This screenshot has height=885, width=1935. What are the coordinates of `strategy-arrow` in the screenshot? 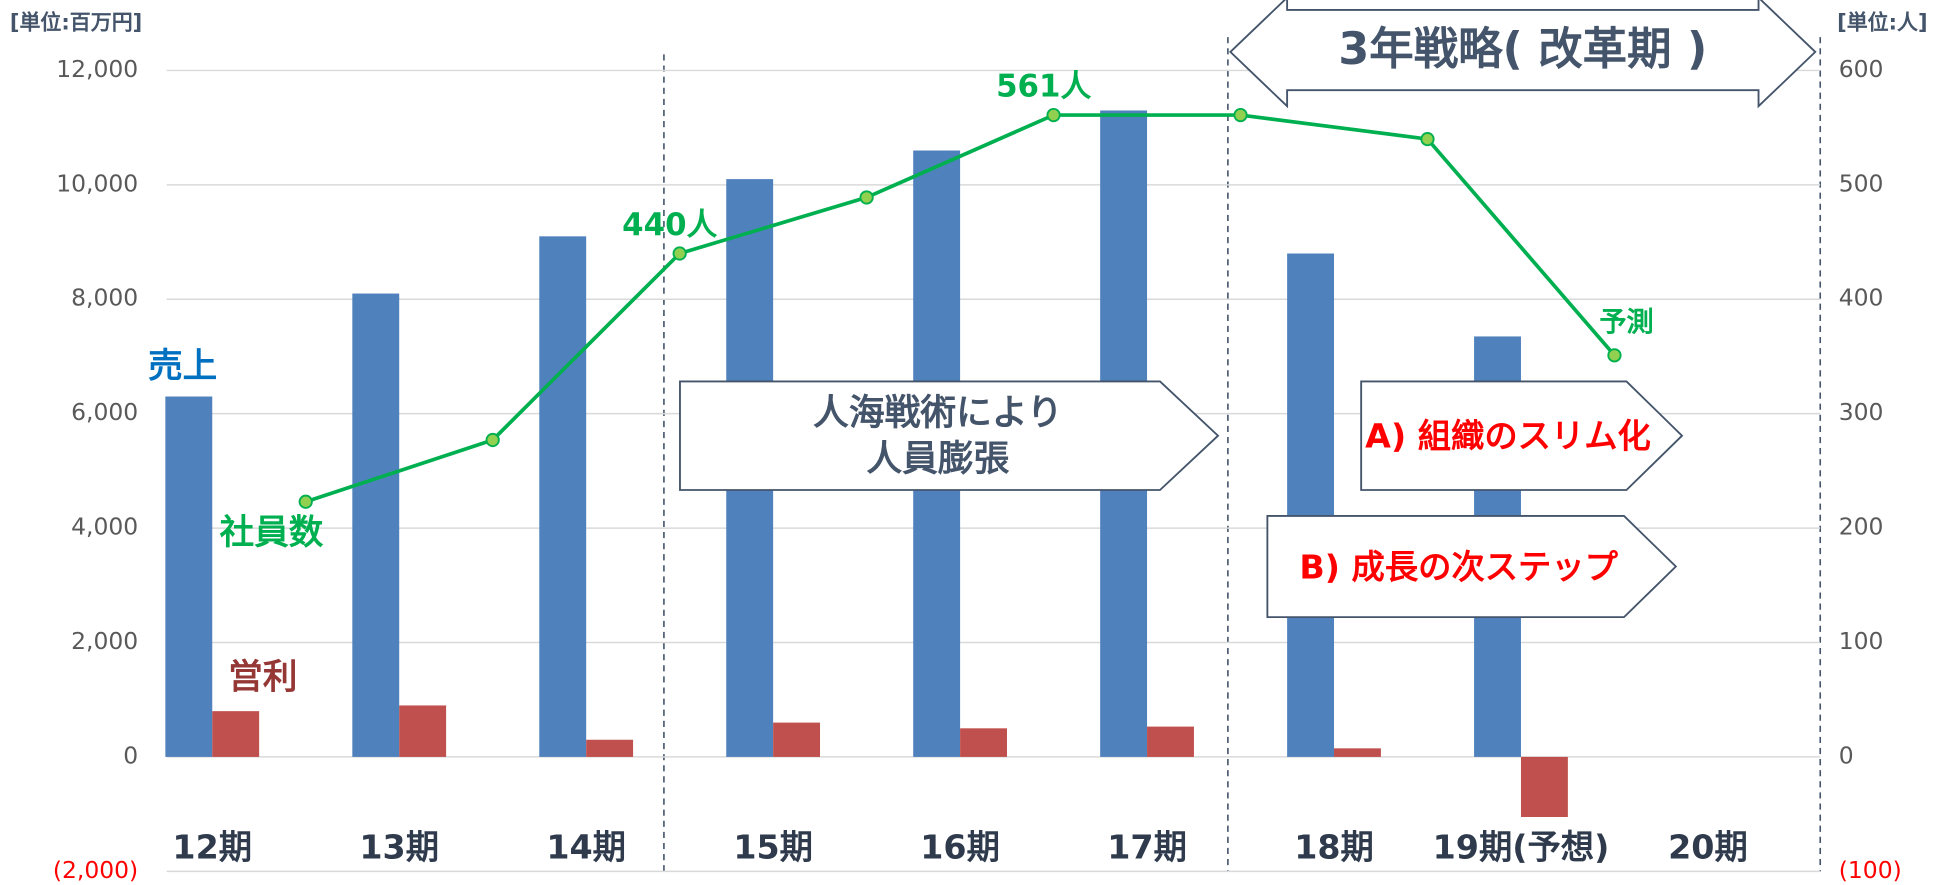 It's located at (1523, 54).